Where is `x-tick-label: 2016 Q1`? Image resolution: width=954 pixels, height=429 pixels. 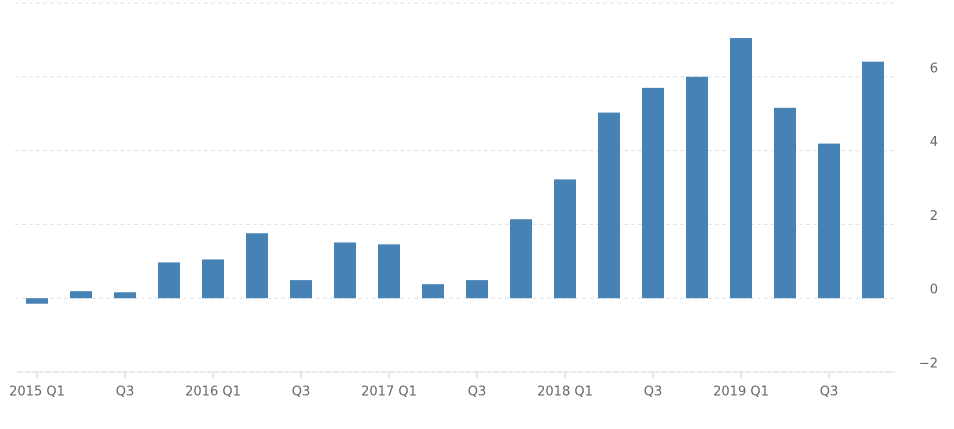 x-tick-label: 2016 Q1 is located at coordinates (213, 392).